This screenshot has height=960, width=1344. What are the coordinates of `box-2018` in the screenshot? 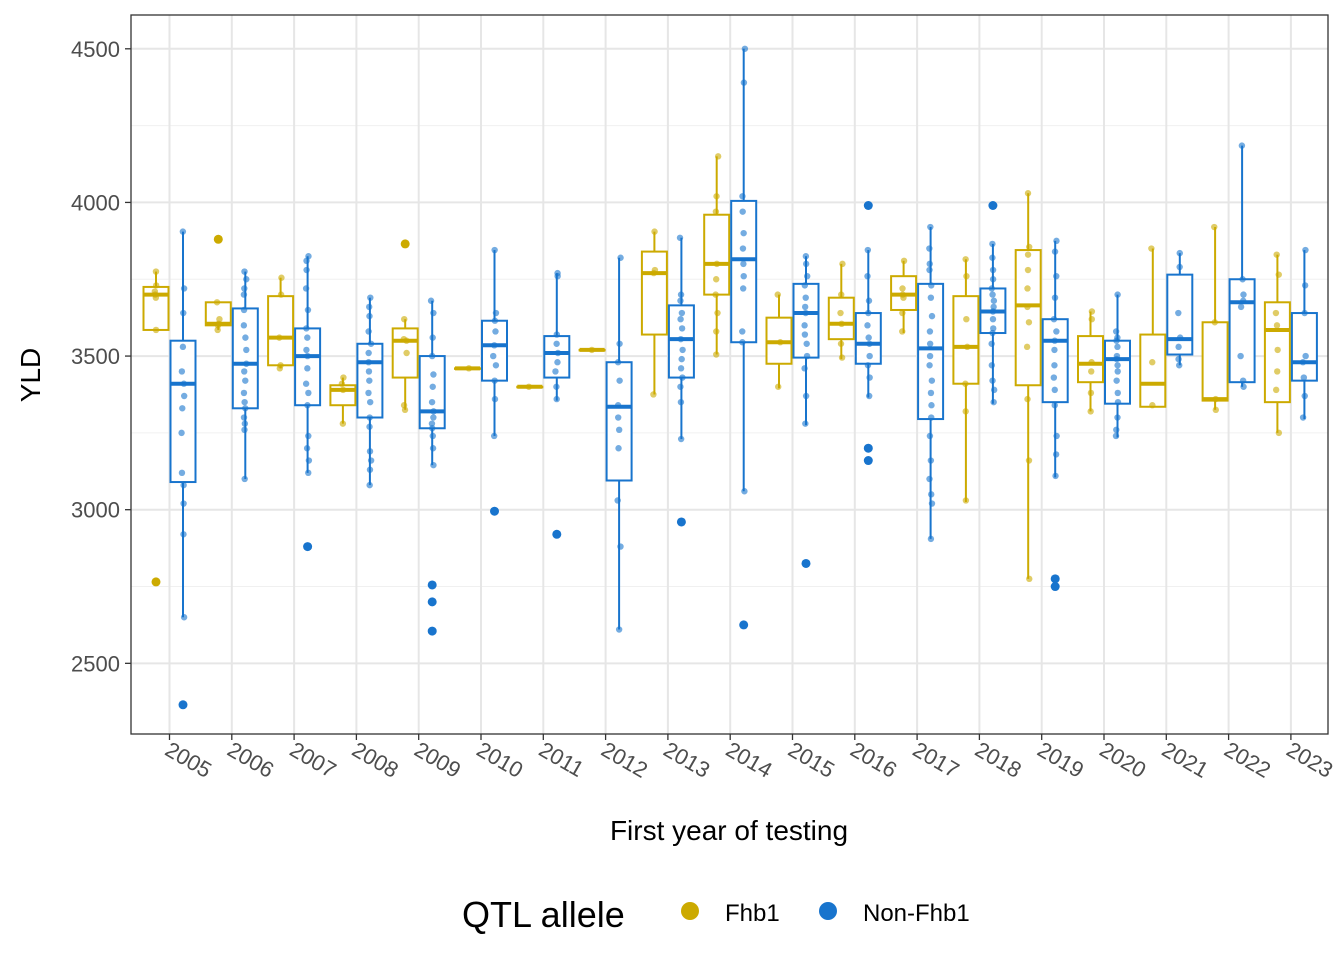 It's located at (993, 303).